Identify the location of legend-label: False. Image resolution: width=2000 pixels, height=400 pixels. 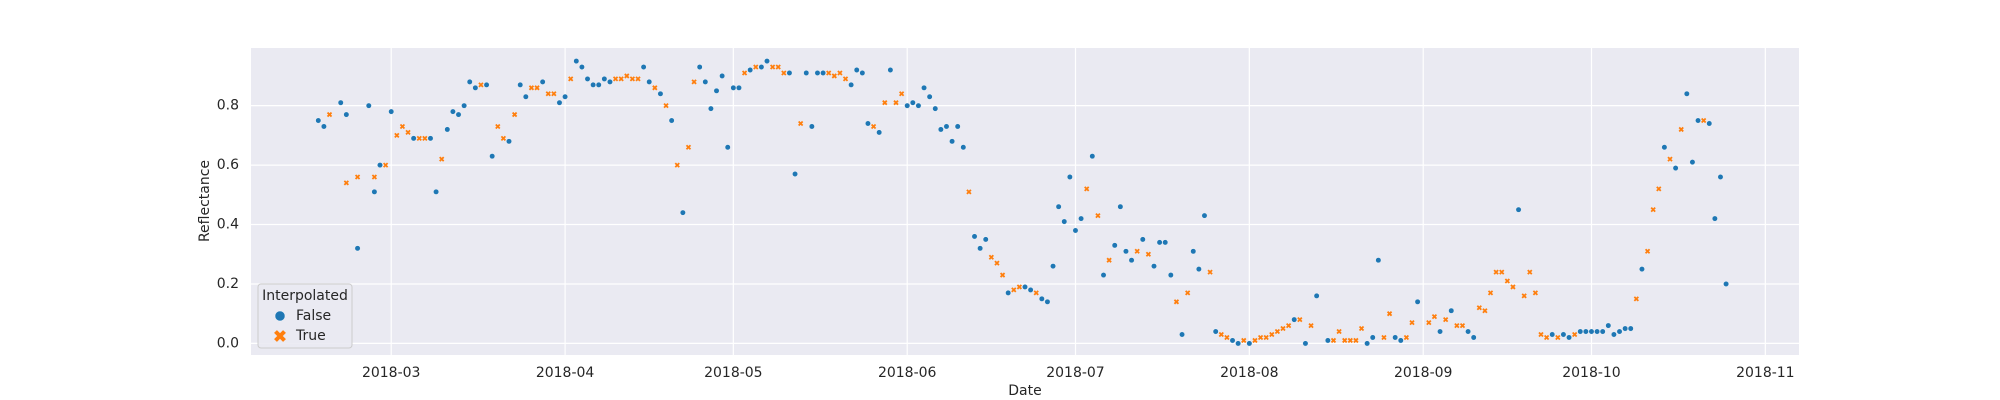
(313, 316).